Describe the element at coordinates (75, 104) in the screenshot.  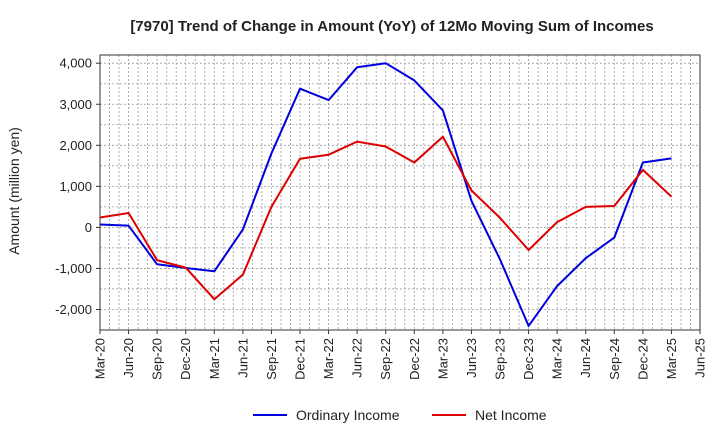
I see `y-tick-label: 3,000` at that location.